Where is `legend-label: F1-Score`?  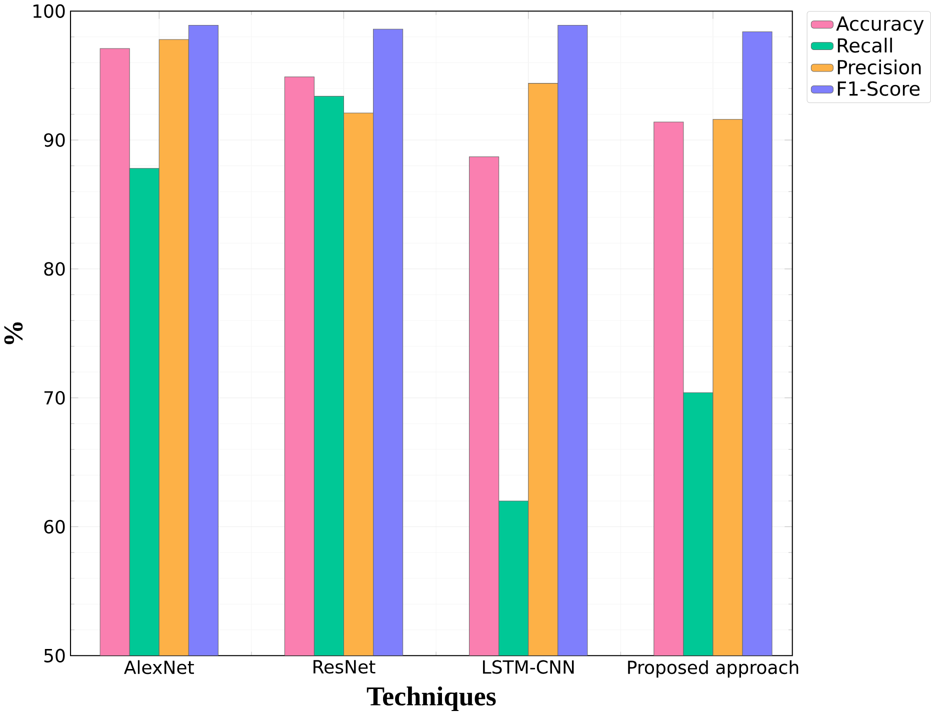 legend-label: F1-Score is located at coordinates (879, 88).